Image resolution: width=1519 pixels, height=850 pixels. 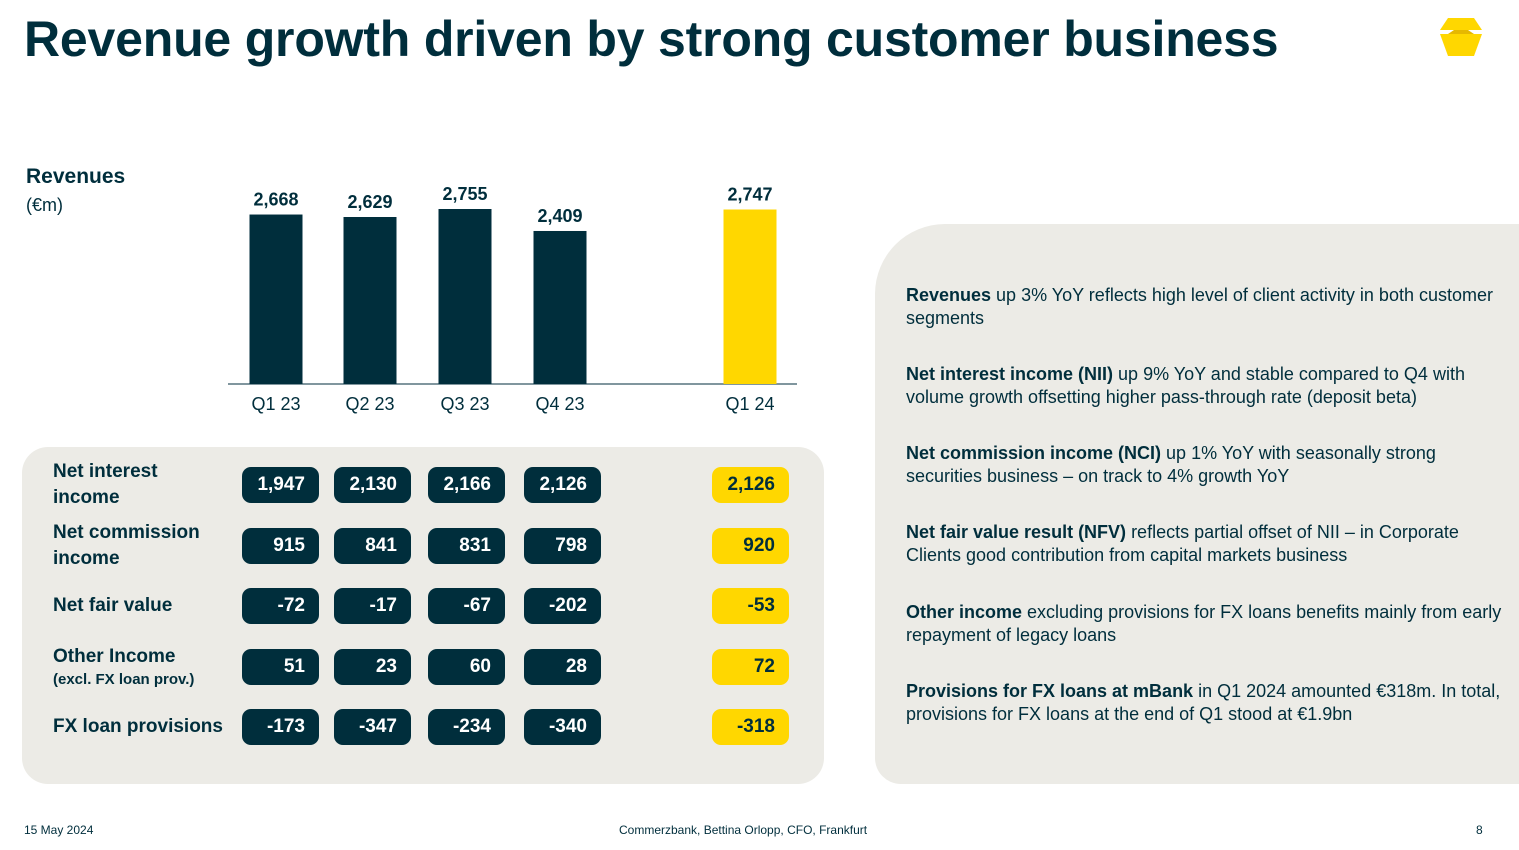 I want to click on x-tick-label: Q1 24, so click(x=749, y=404).